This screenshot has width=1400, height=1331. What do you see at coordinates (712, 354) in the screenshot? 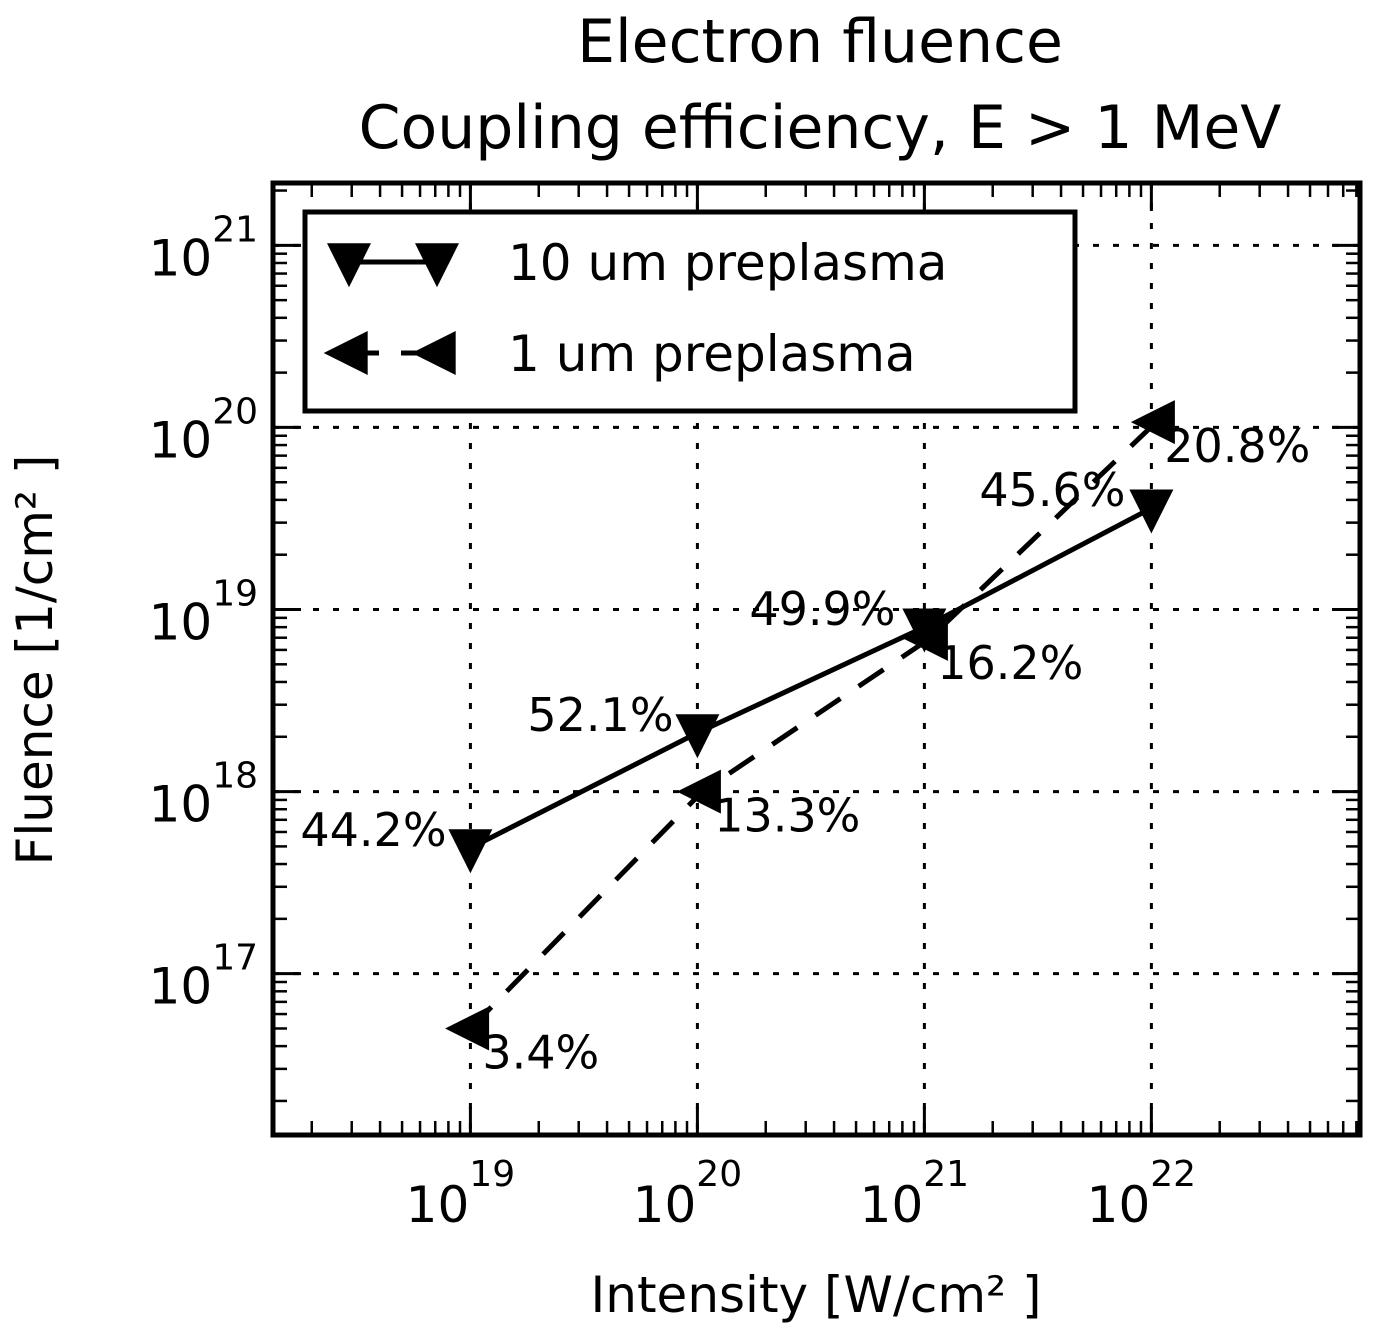
I see `legend-label: 1 um preplasma` at bounding box center [712, 354].